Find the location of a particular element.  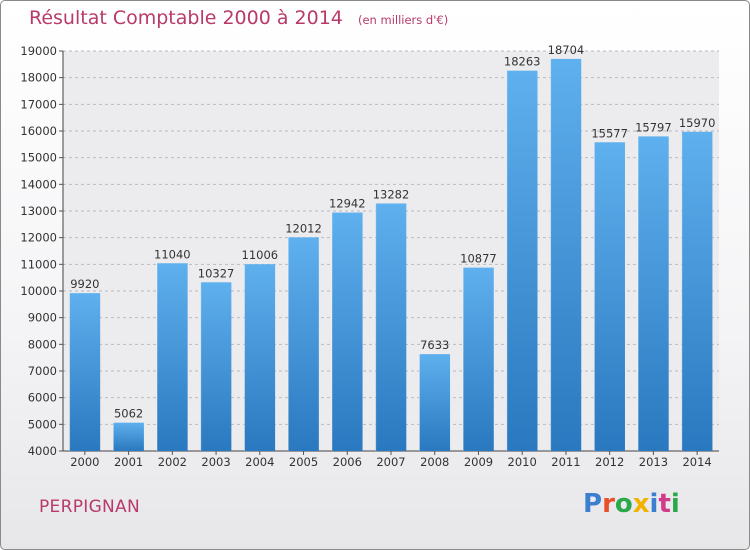

bar-value-label: 10327 is located at coordinates (216, 273).